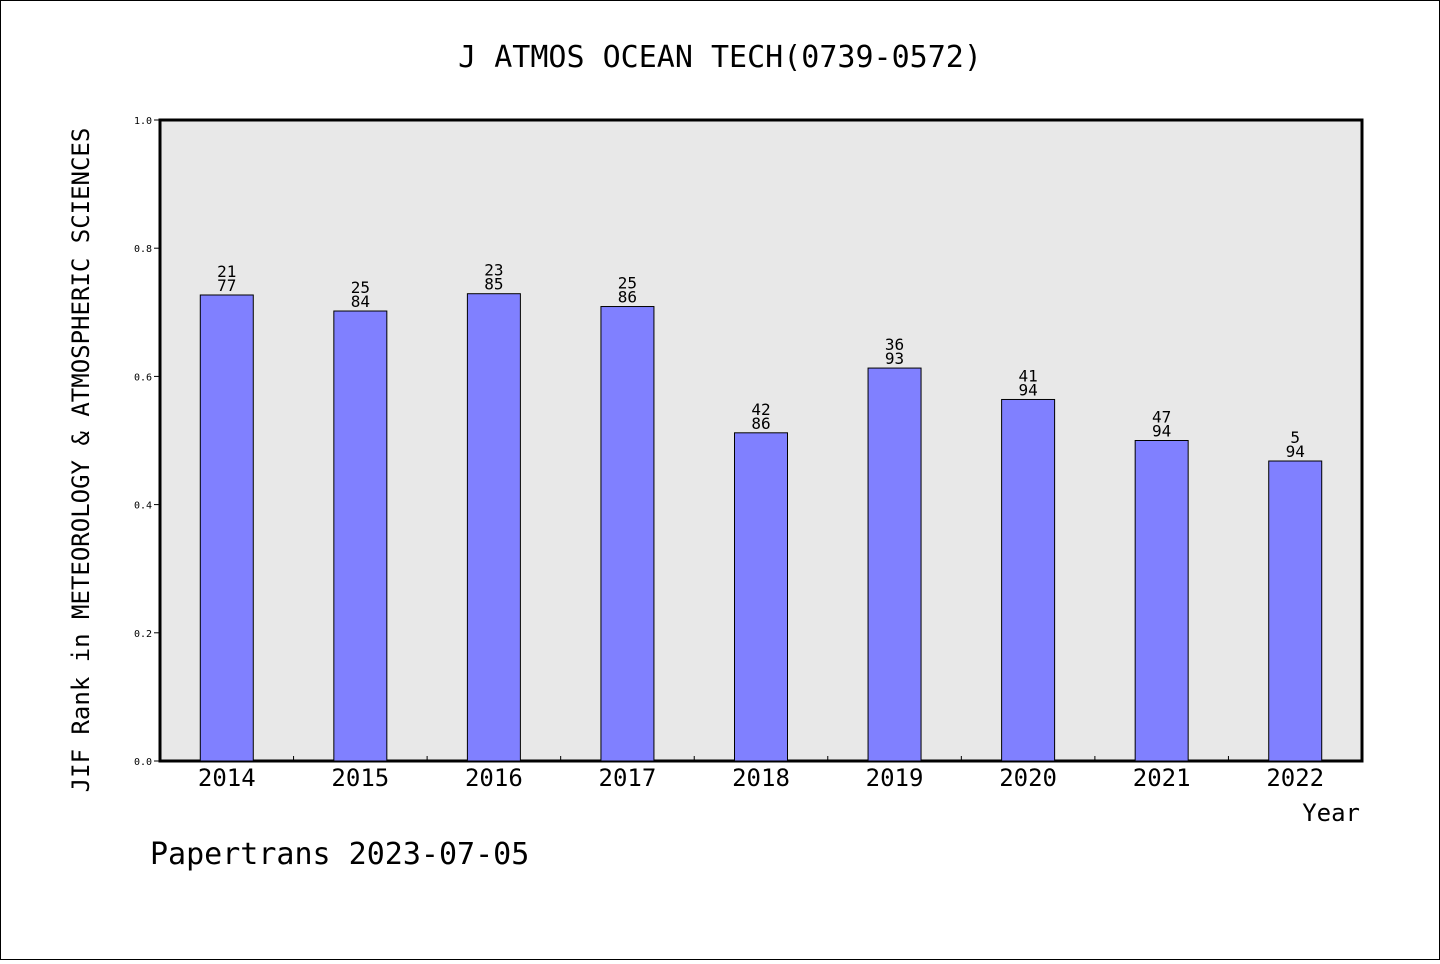 The width and height of the screenshot is (1440, 964). I want to click on y-tick-label-5: 1.0, so click(143, 121).